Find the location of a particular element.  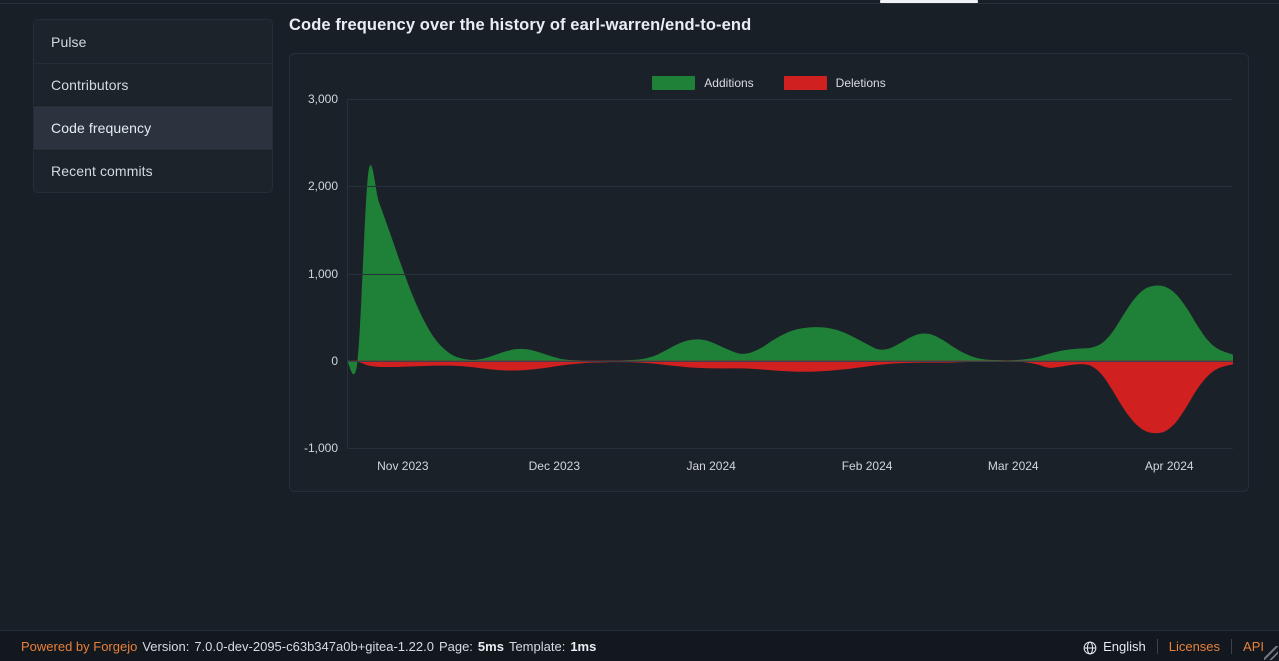

language-selector: English is located at coordinates (1114, 646).